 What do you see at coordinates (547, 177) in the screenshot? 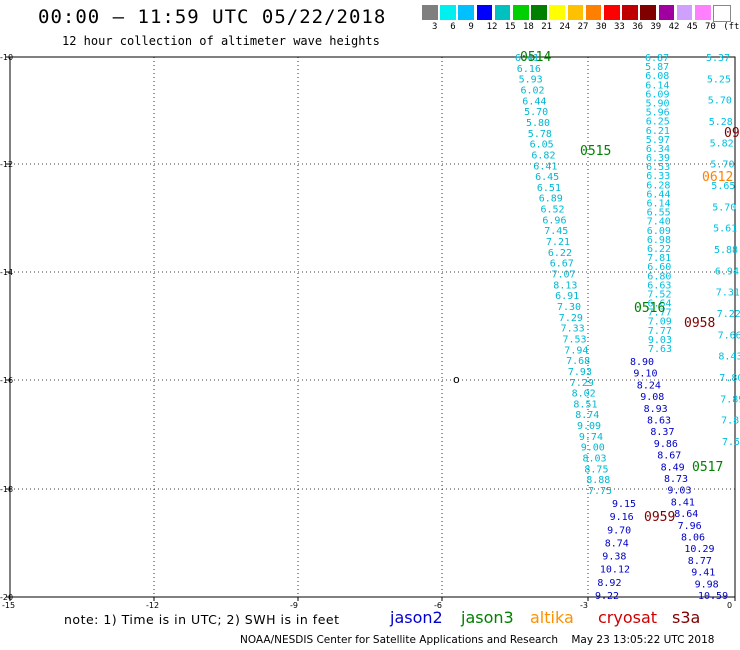
I see `track-label-jason3: 6.45` at bounding box center [547, 177].